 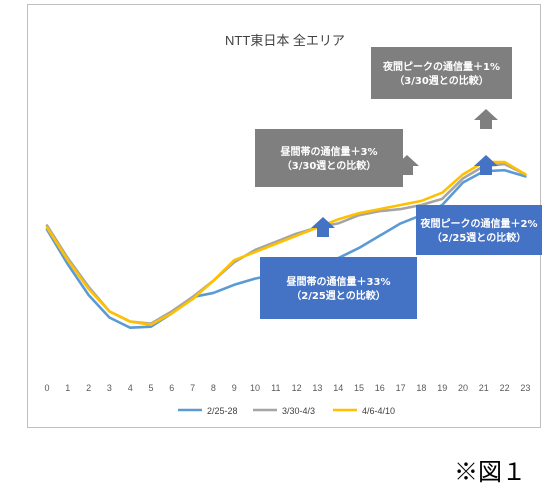 I want to click on chart-title: NTT東日本 全エリア, so click(x=285, y=40).